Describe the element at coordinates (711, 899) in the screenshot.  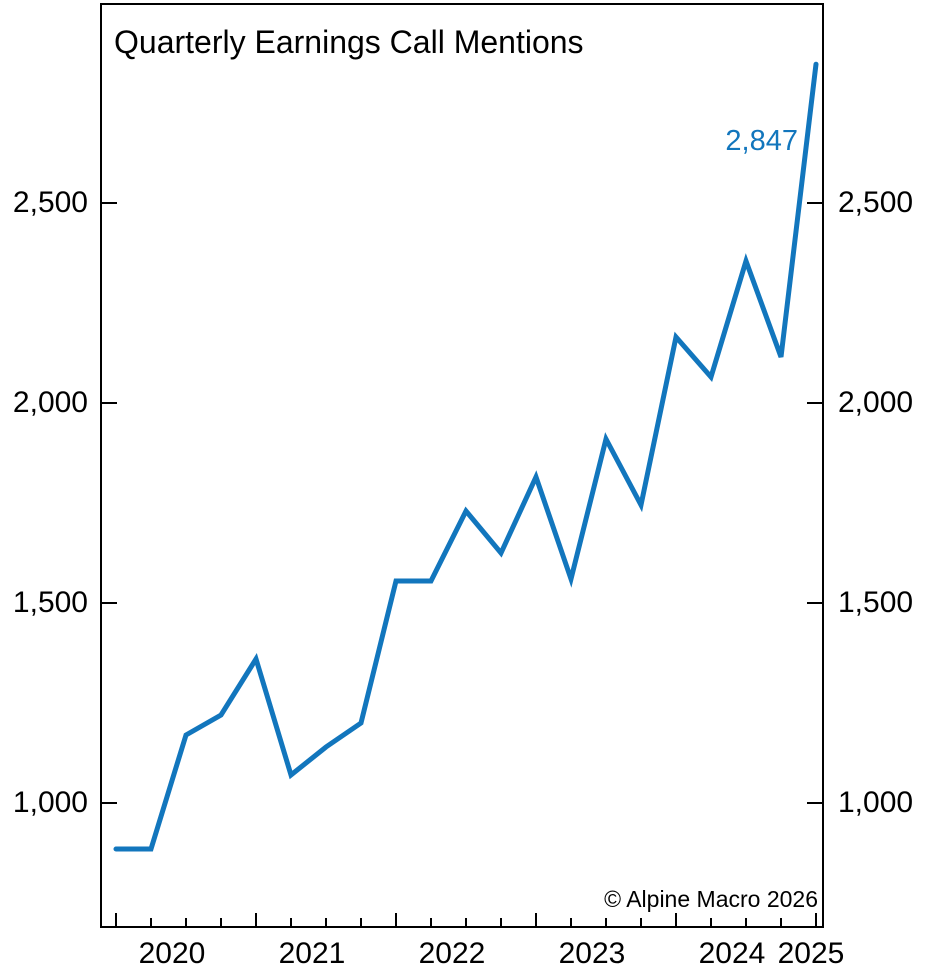
I see `copyright-note: © Alpine Macro 2026` at that location.